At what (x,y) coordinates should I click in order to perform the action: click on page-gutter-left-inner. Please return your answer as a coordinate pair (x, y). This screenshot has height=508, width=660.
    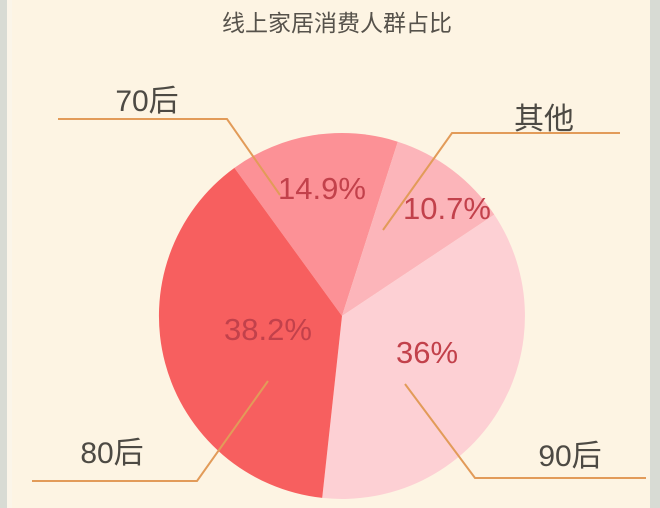
    Looking at the image, I should click on (9, 254).